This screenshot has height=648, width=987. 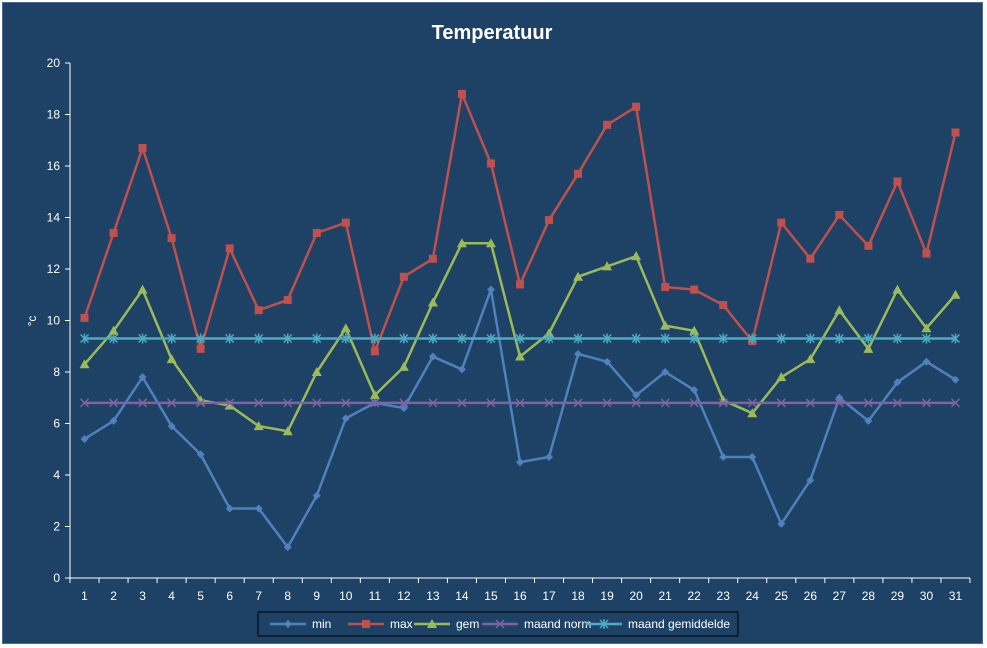 I want to click on y-tick-label: 8, so click(x=56, y=372).